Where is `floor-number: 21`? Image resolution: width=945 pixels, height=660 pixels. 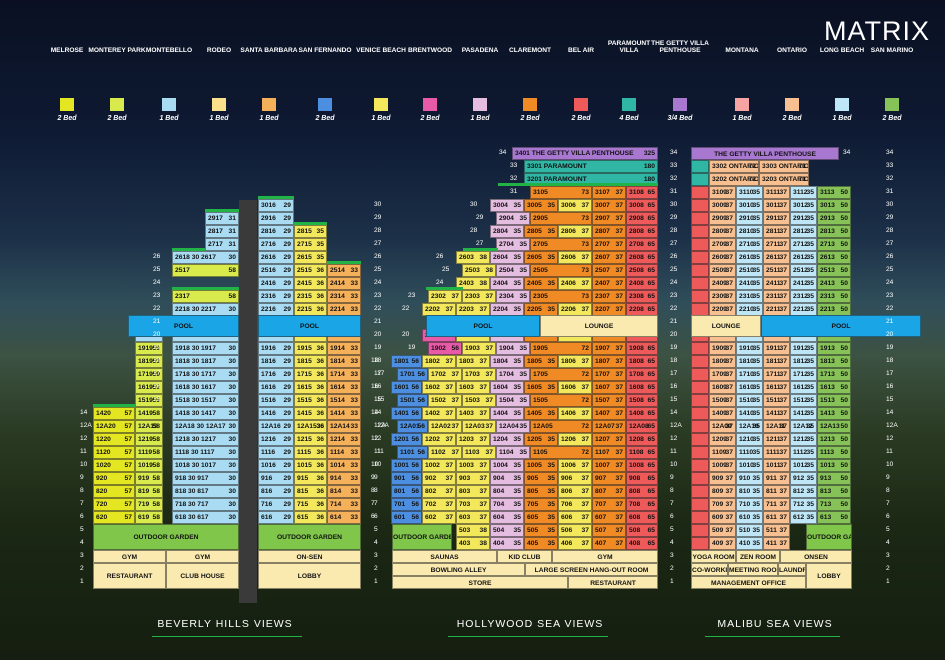 floor-number: 21 is located at coordinates (890, 321).